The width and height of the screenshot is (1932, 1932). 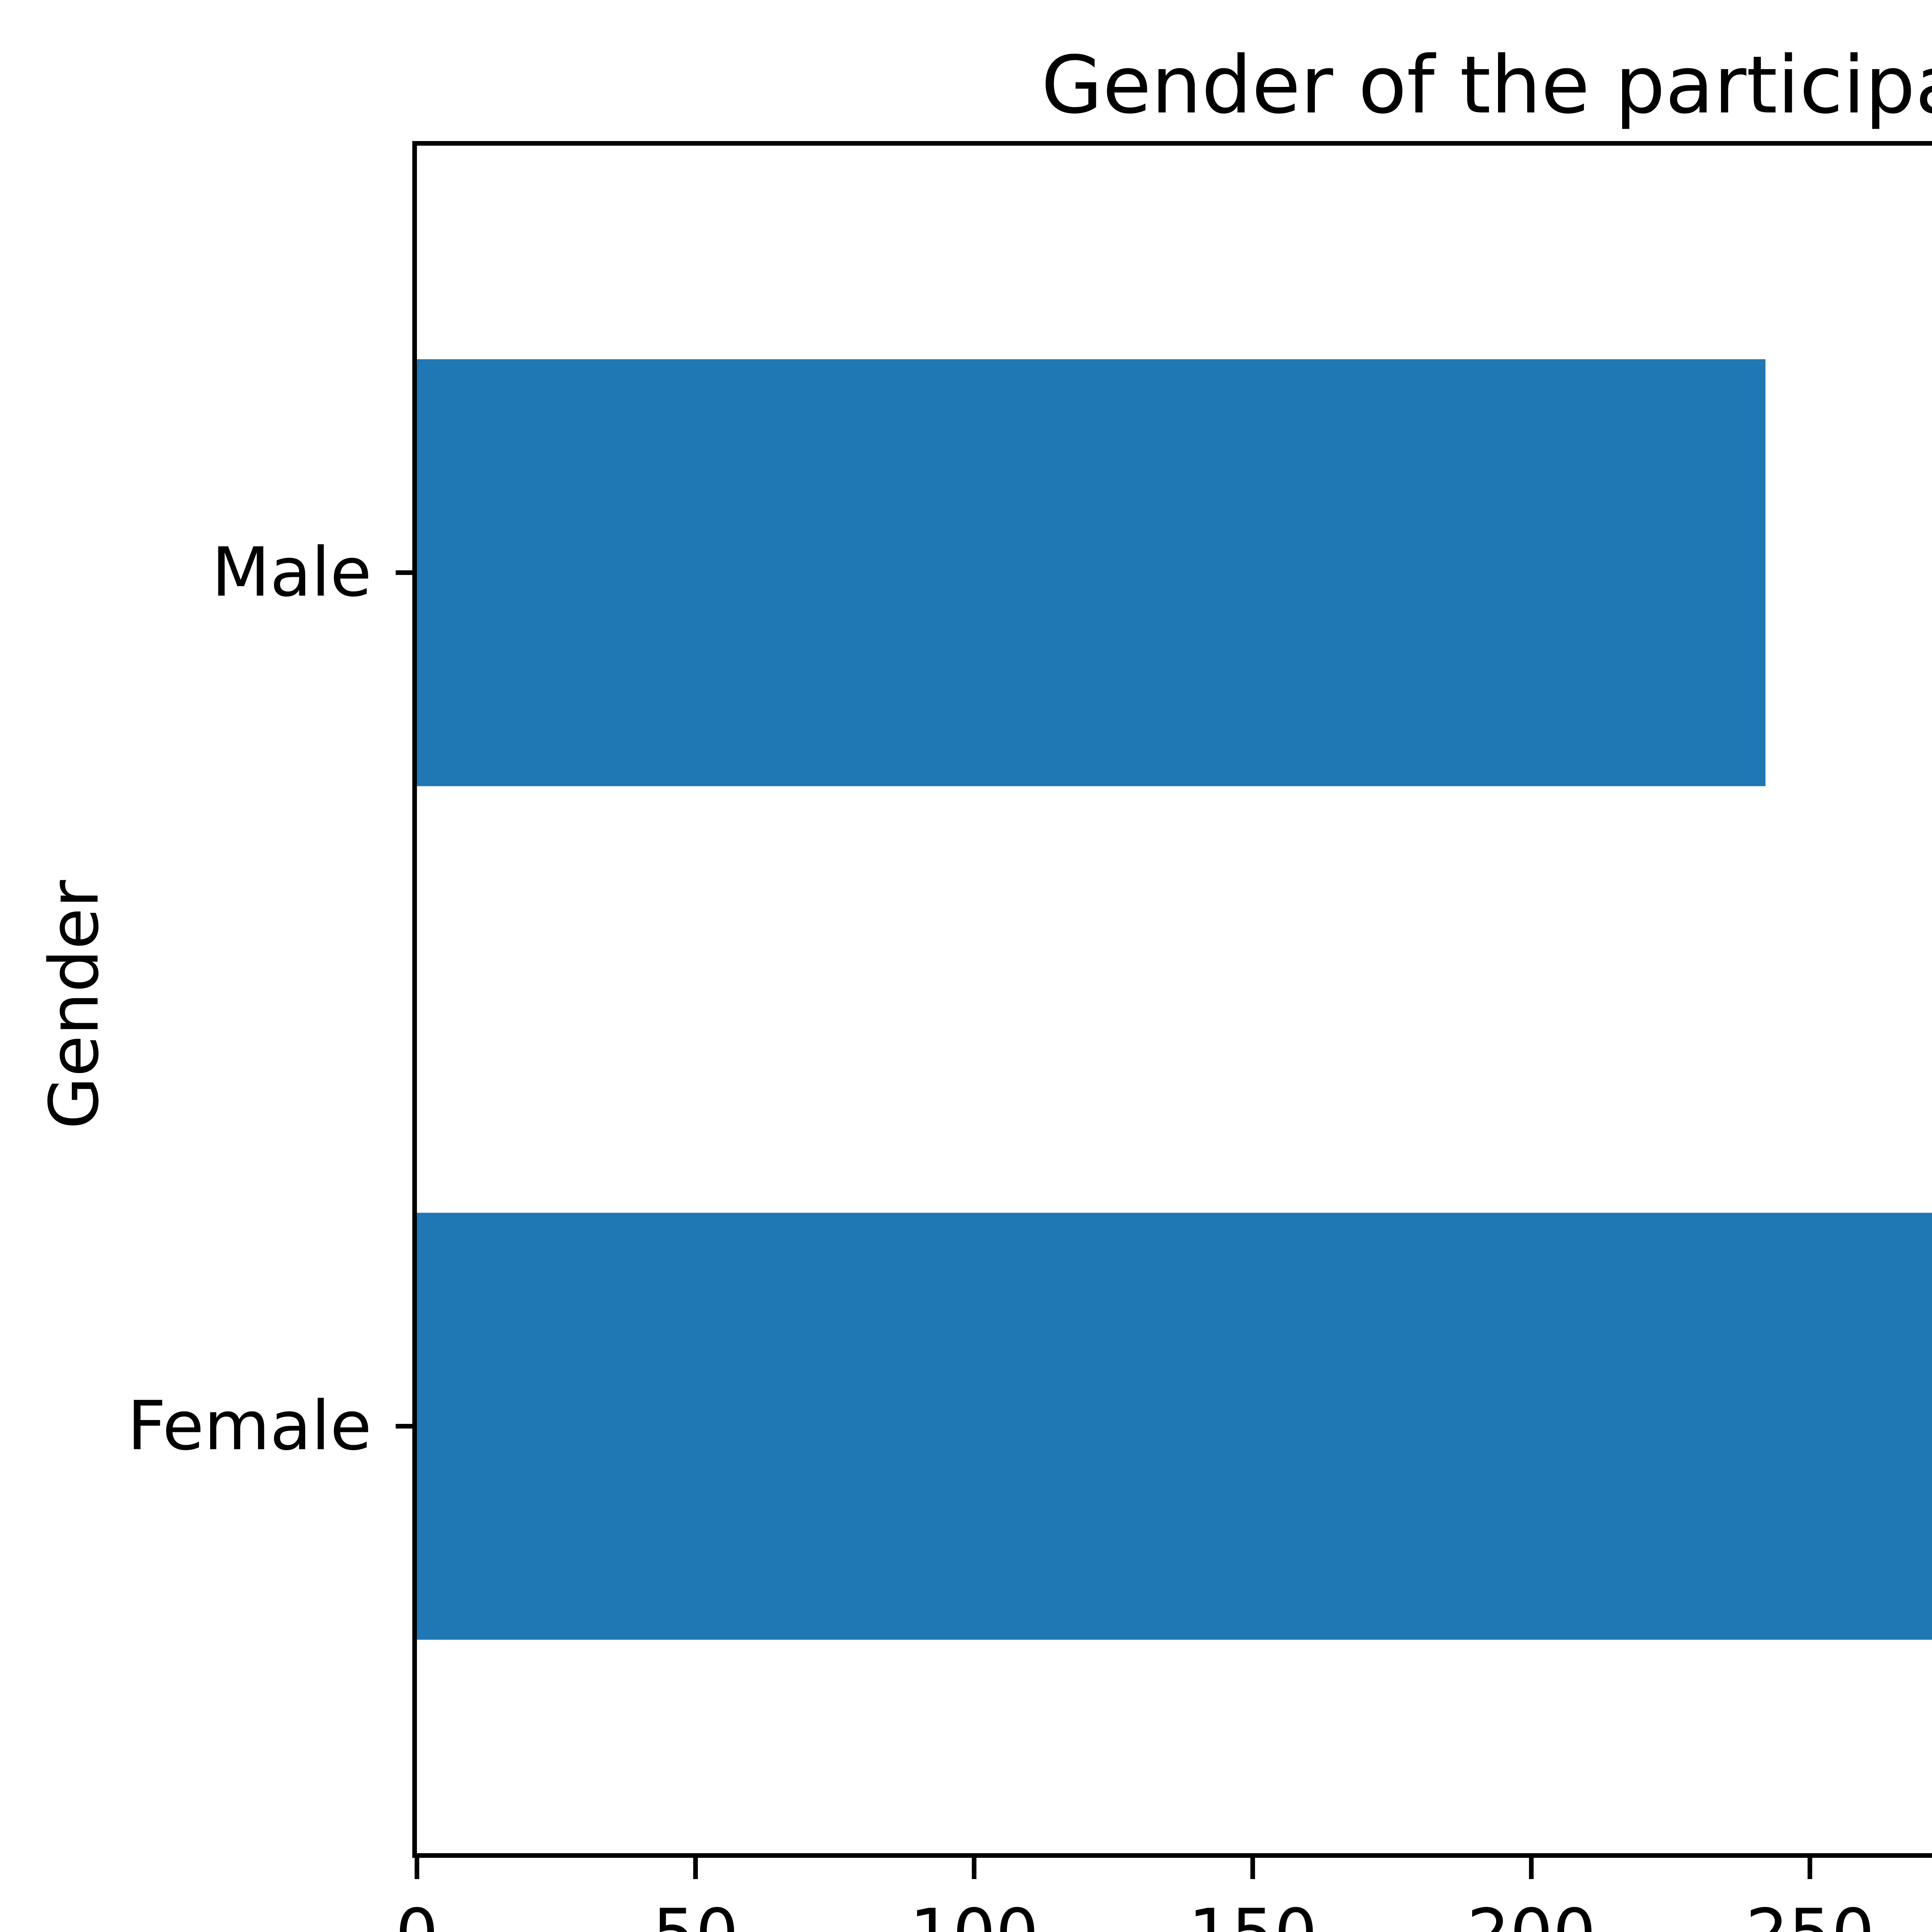 I want to click on x-tick-label: 100, so click(x=975, y=1916).